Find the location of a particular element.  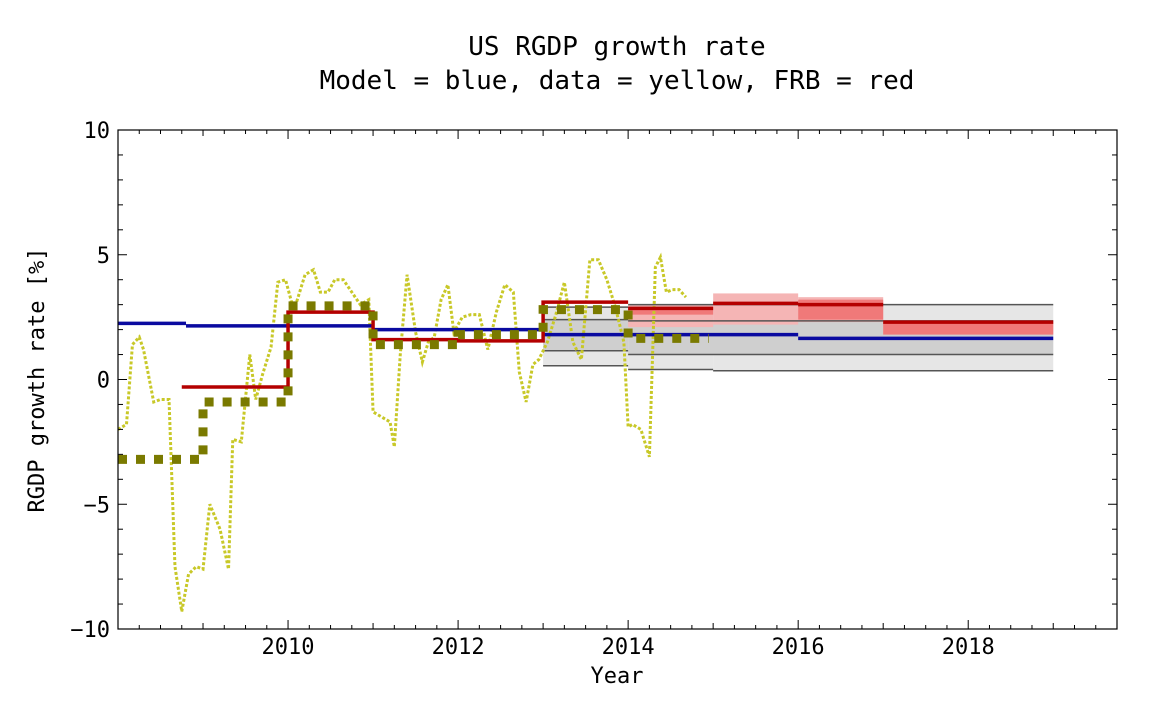

y-axis-label: RGDP growth rate [%] is located at coordinates (37, 380).